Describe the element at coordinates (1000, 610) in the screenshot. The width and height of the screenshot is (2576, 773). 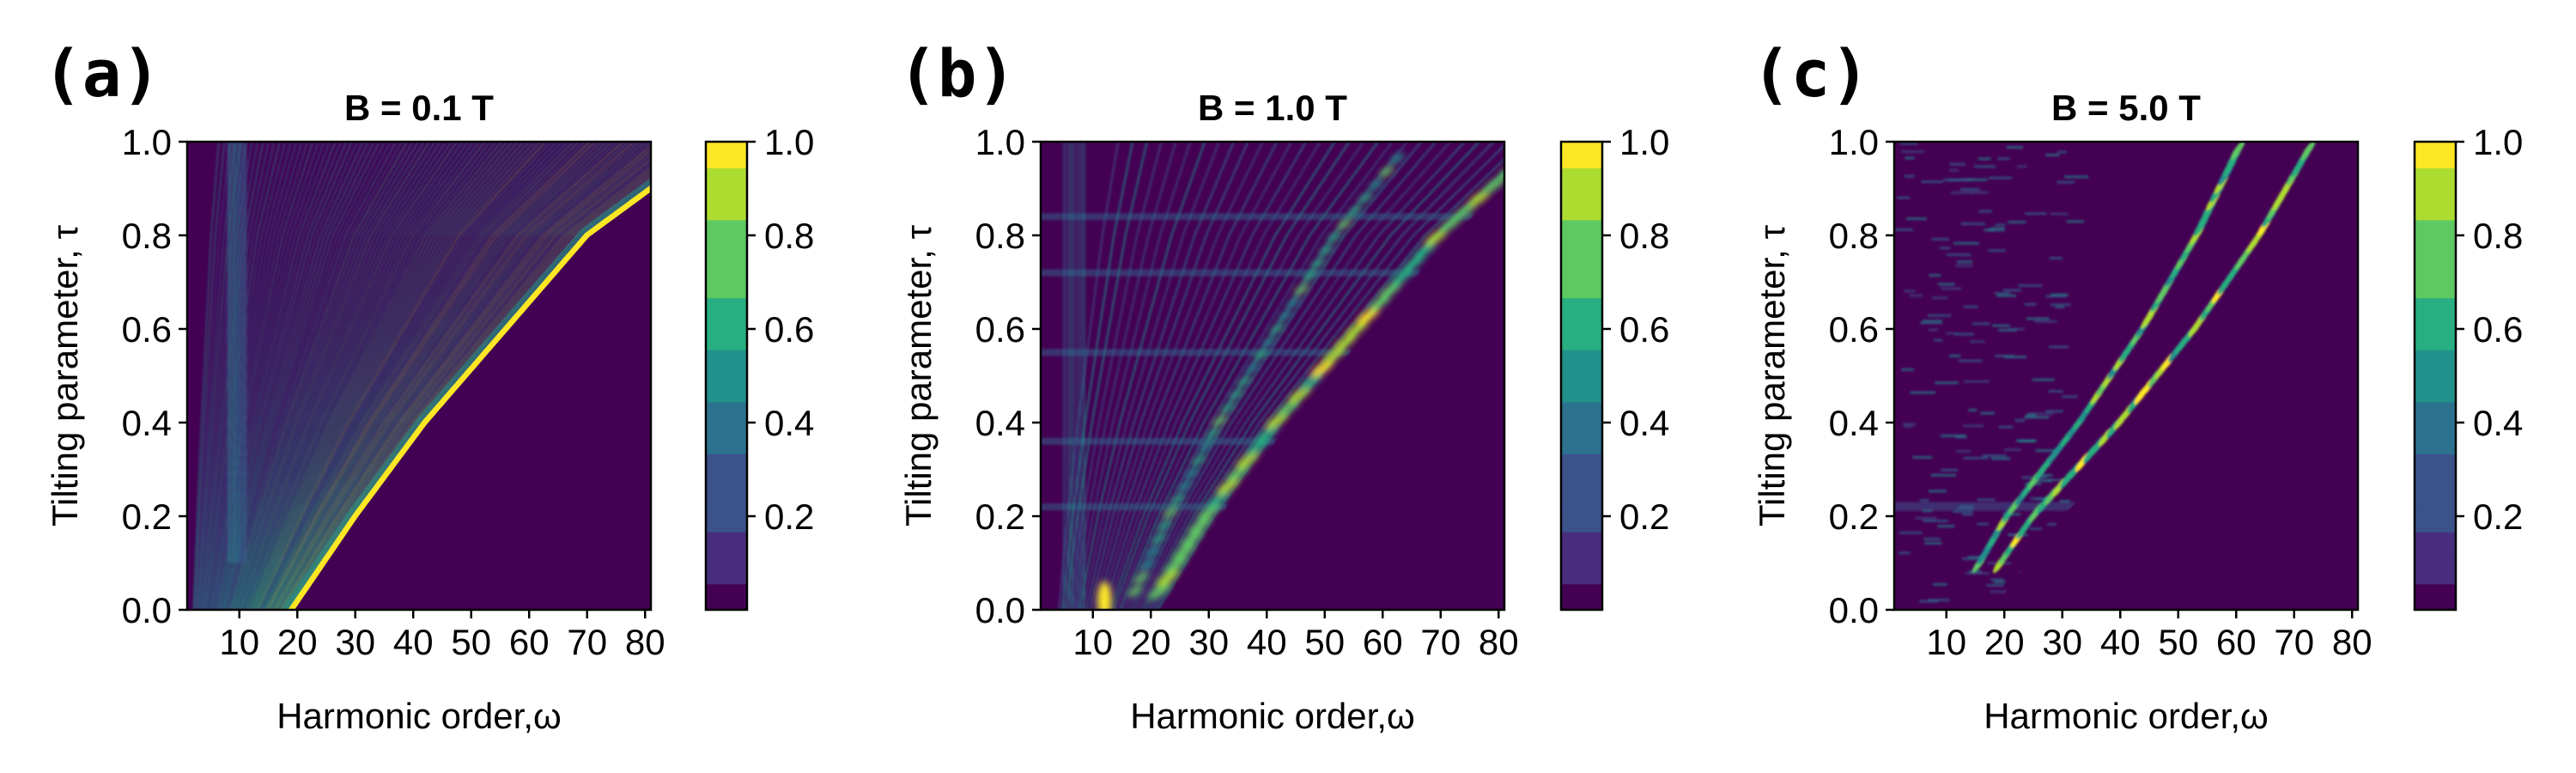
I see `y-tick-label: 0.0` at that location.